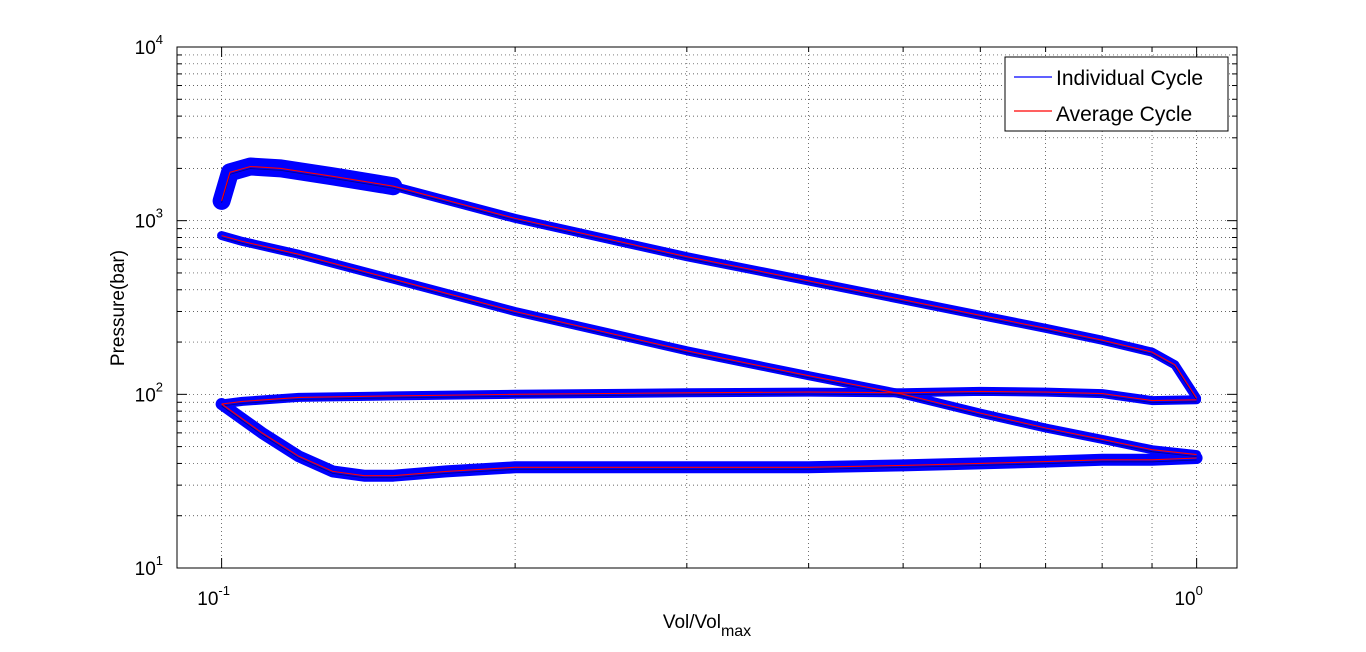 The image size is (1366, 652). I want to click on y-tick-label: 10², so click(149, 392).